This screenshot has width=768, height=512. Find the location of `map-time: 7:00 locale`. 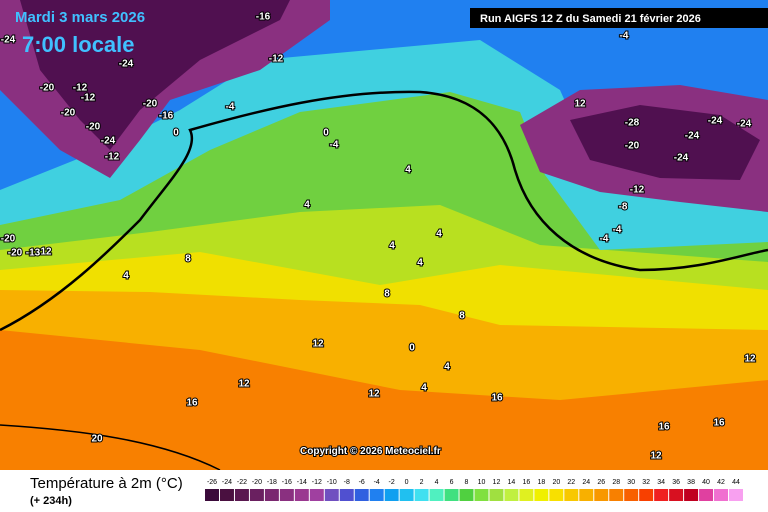

map-time: 7:00 locale is located at coordinates (78, 44).